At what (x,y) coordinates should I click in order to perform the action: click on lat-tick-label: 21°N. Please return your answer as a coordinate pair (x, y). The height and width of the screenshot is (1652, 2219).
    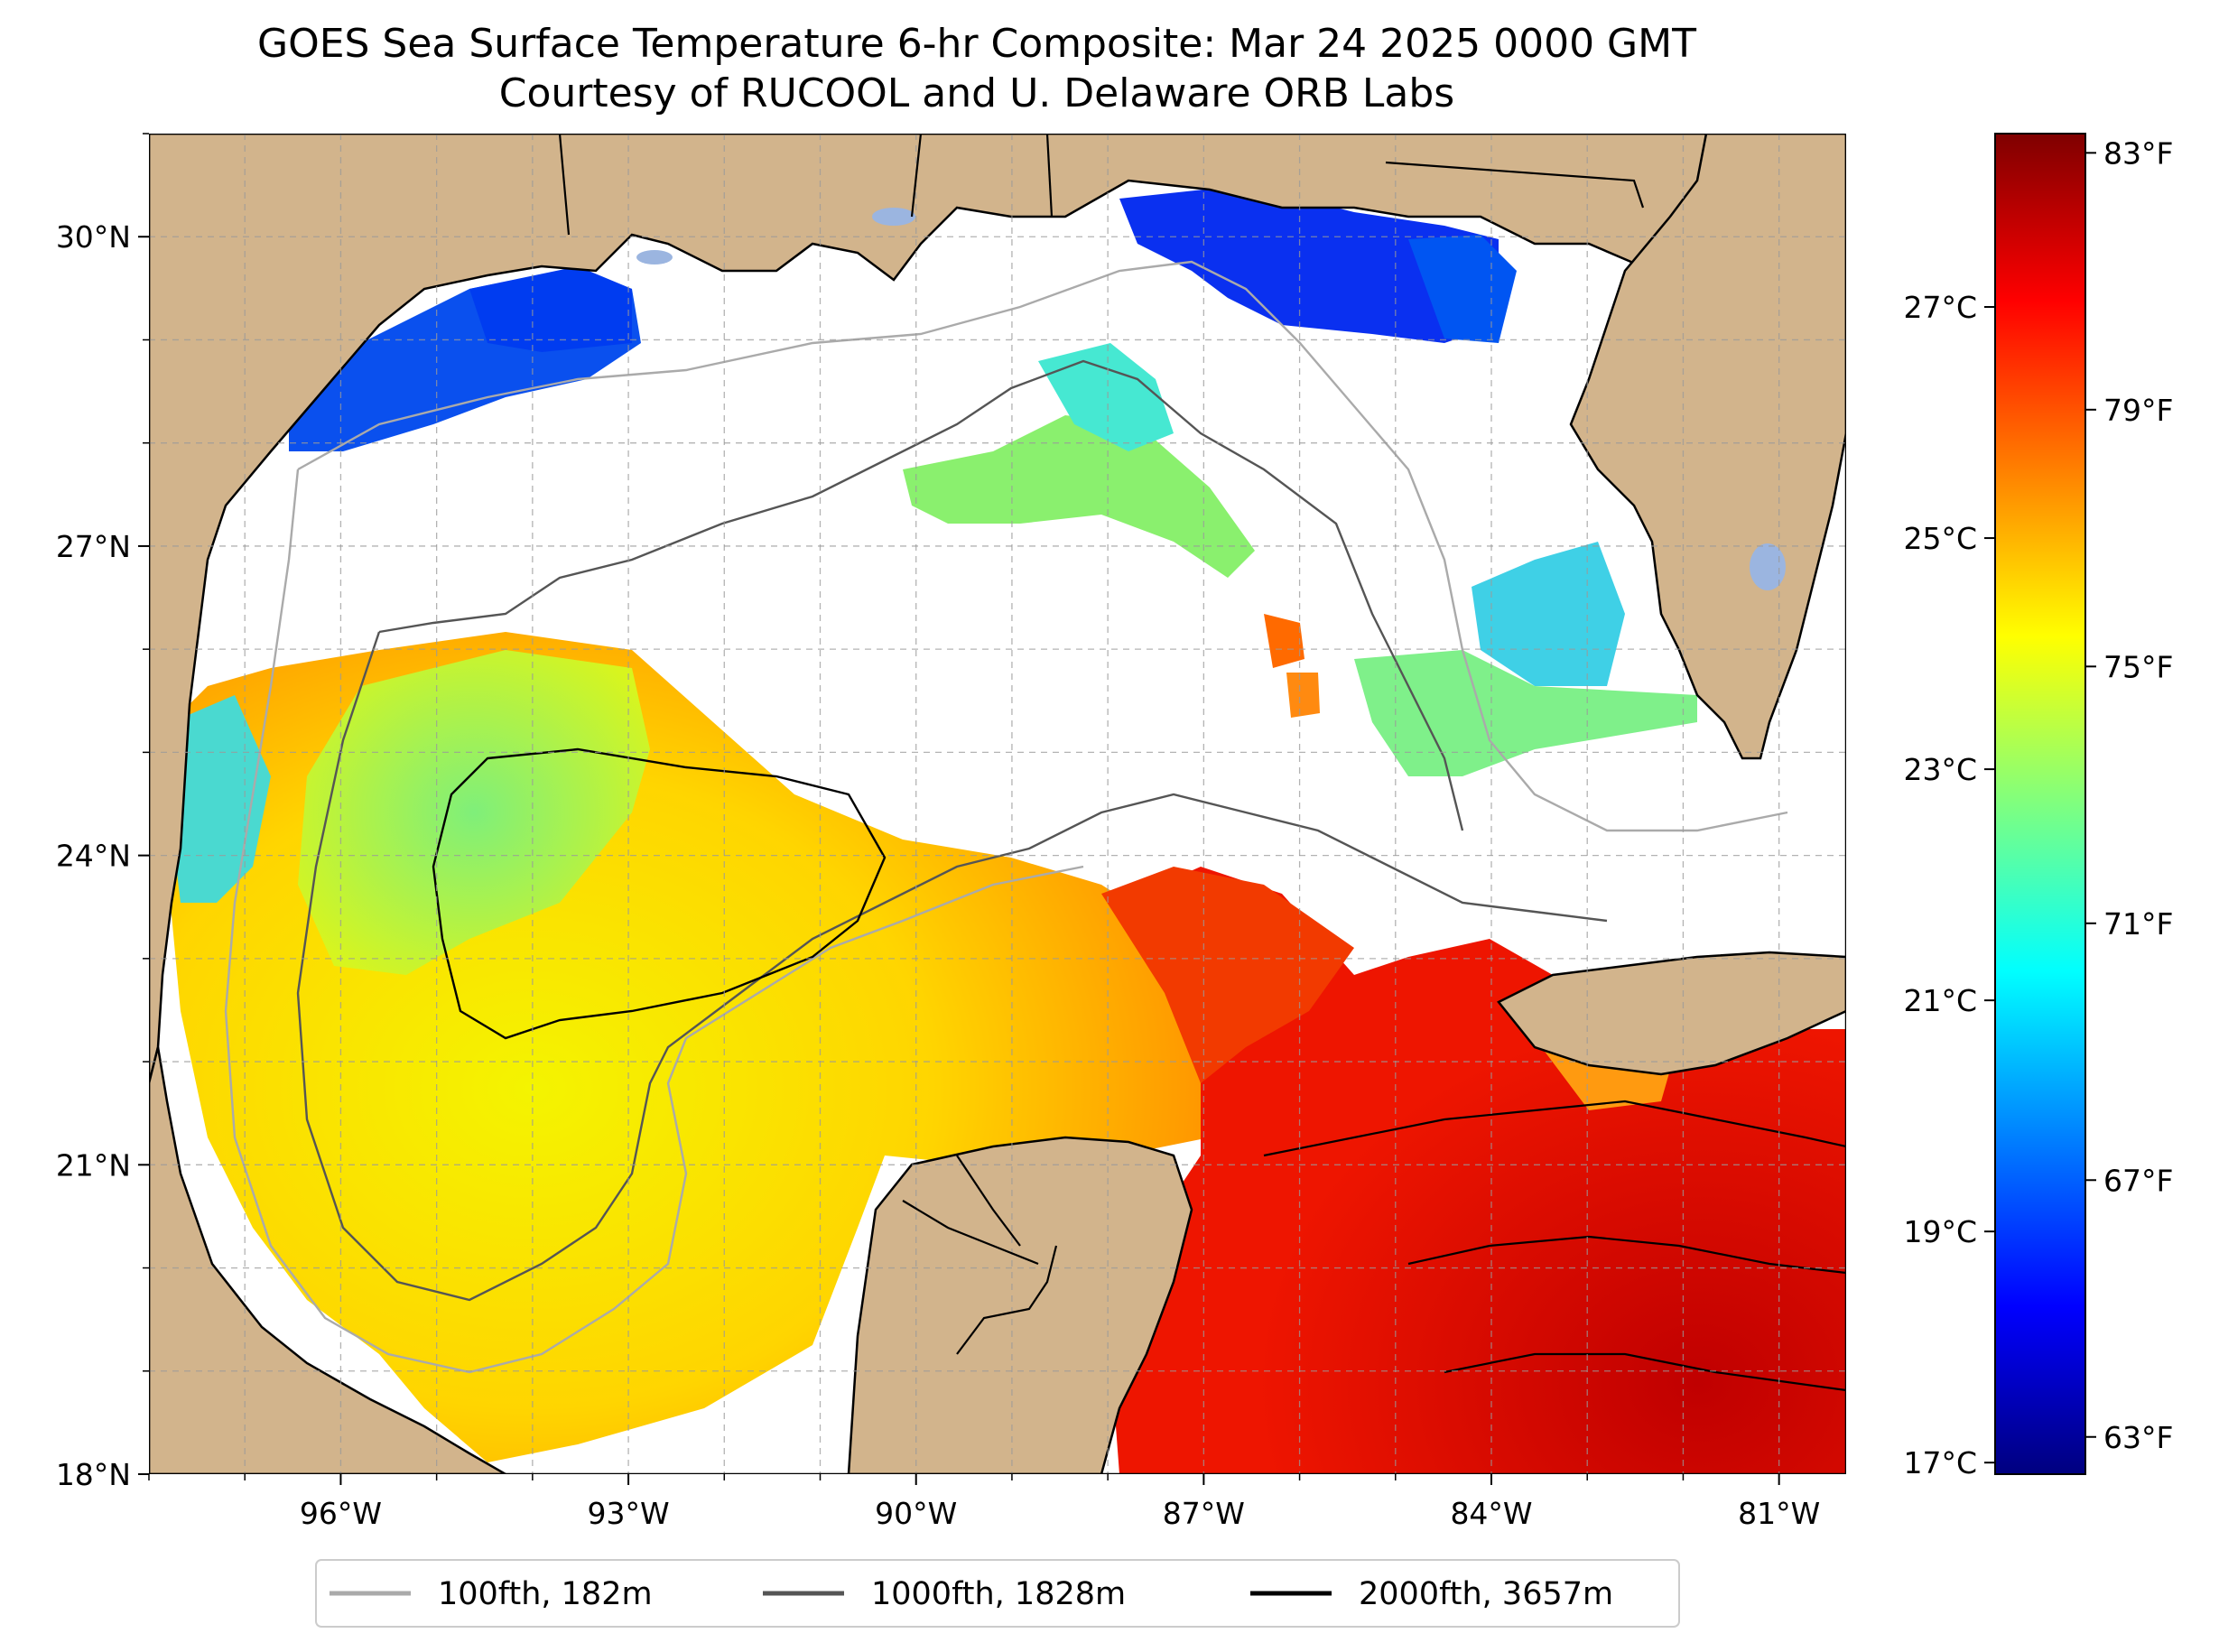
    Looking at the image, I should click on (93, 1165).